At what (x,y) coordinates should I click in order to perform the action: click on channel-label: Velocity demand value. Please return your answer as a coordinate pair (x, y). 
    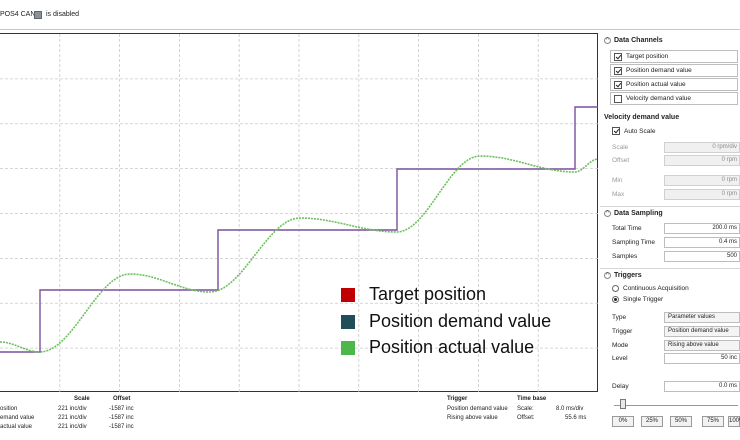
    Looking at the image, I should click on (659, 98).